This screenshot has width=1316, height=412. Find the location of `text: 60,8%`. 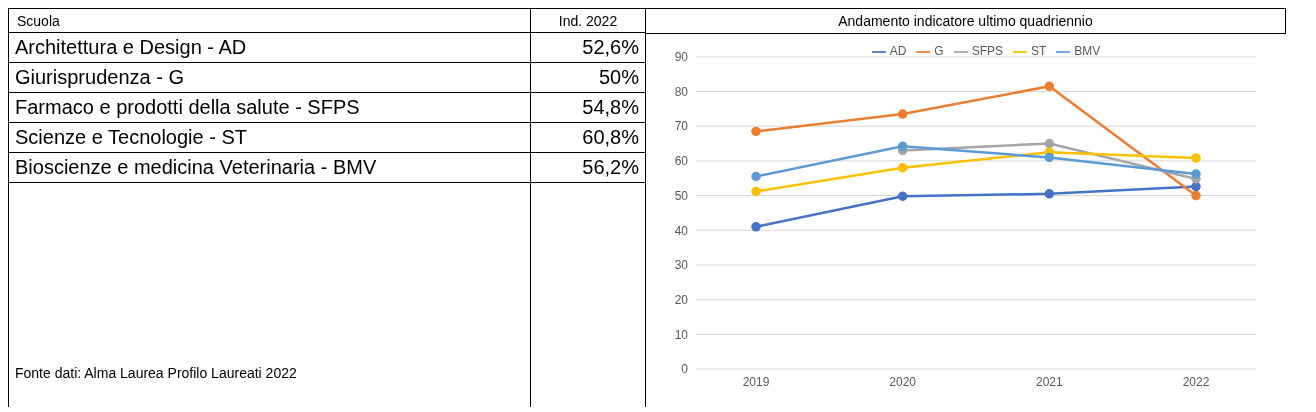

text: 60,8% is located at coordinates (610, 137).